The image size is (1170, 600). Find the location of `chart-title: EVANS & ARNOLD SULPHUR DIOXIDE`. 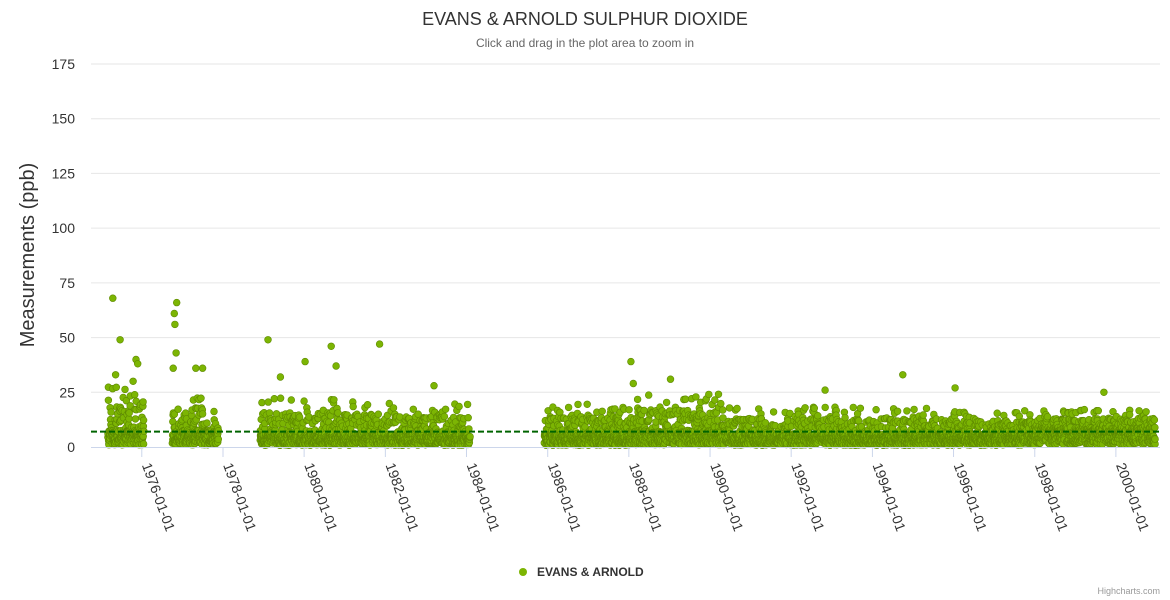

chart-title: EVANS & ARNOLD SULPHUR DIOXIDE is located at coordinates (585, 19).